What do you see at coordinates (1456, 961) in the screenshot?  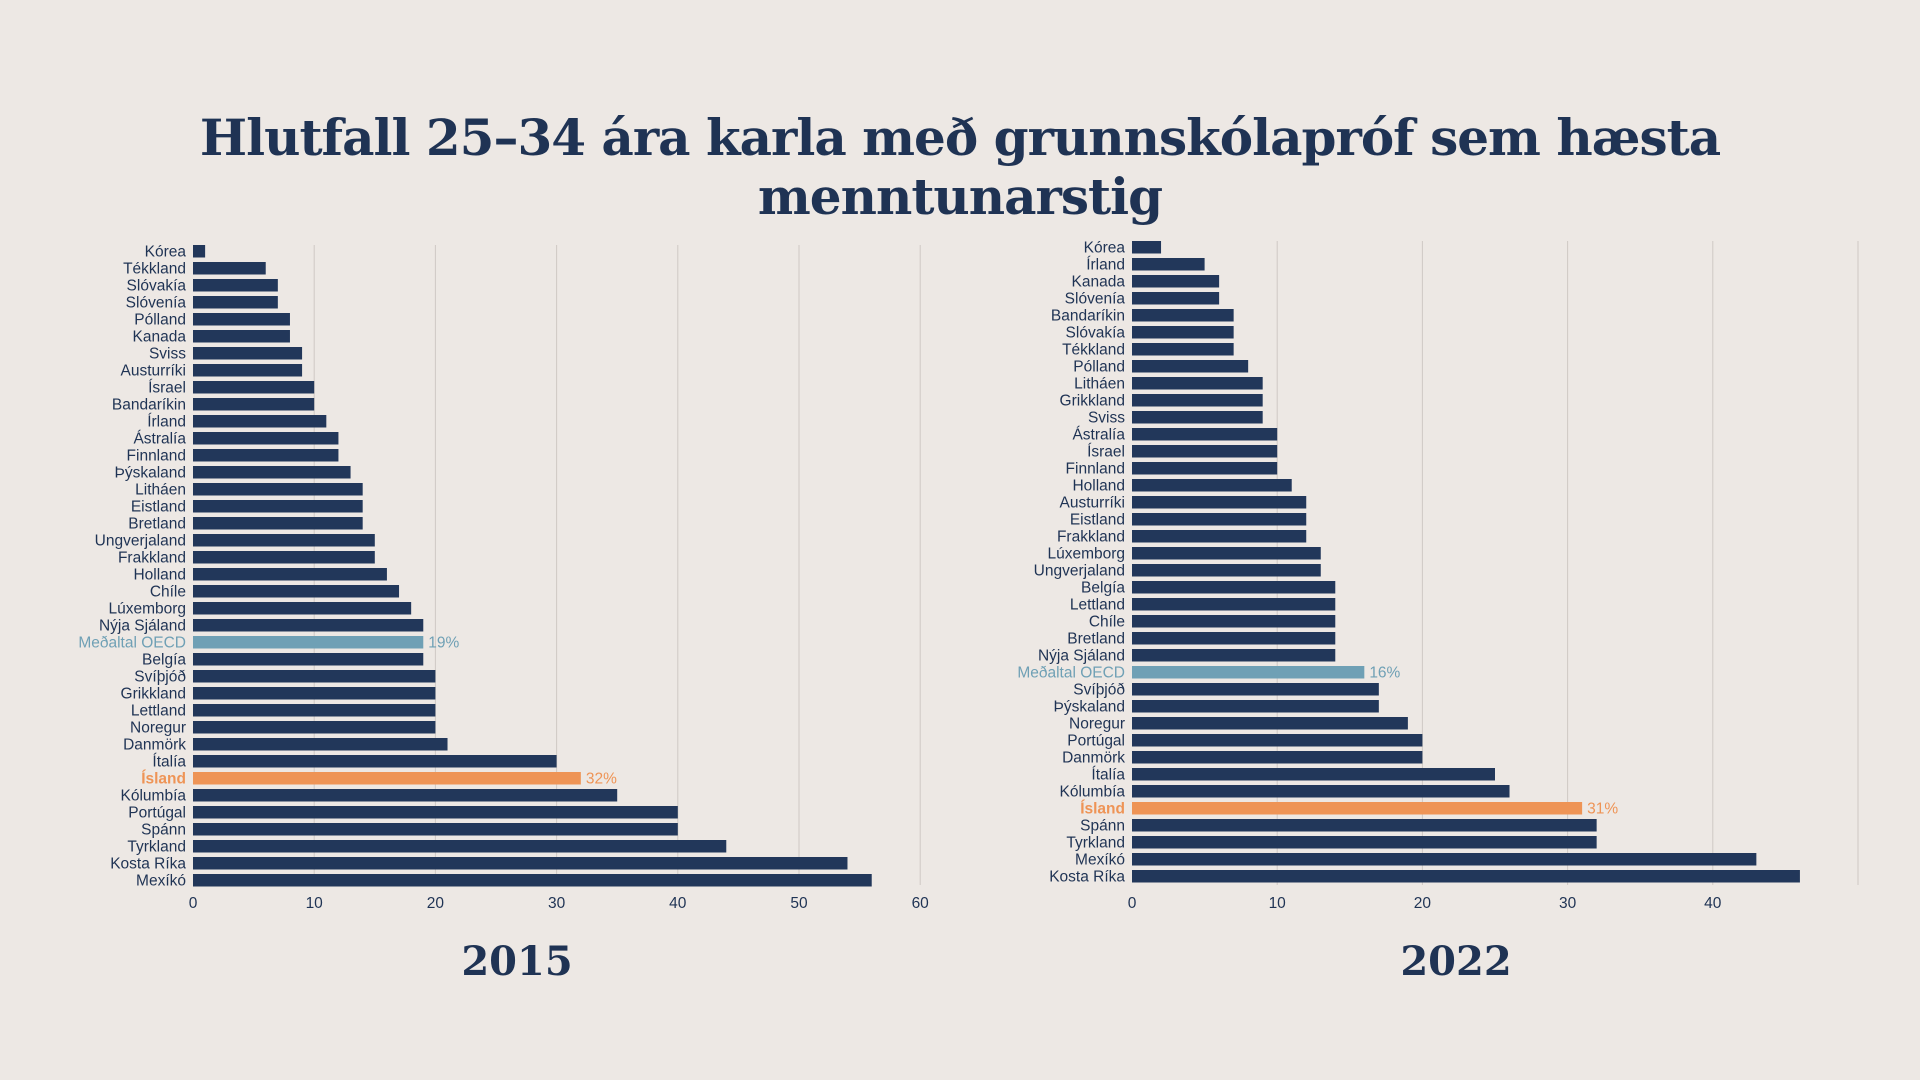 I see `chart-year-2022: 2022` at bounding box center [1456, 961].